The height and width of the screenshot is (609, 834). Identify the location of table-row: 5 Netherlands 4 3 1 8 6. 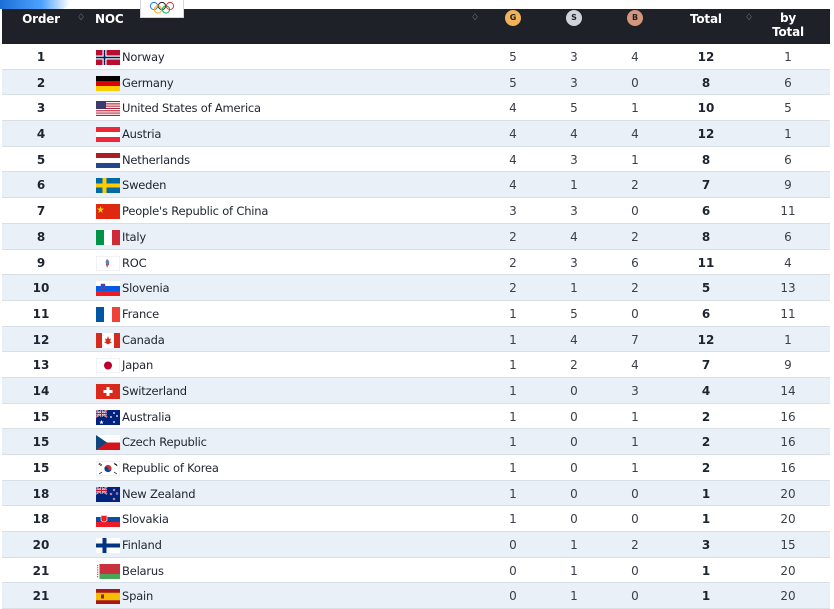
(416, 159).